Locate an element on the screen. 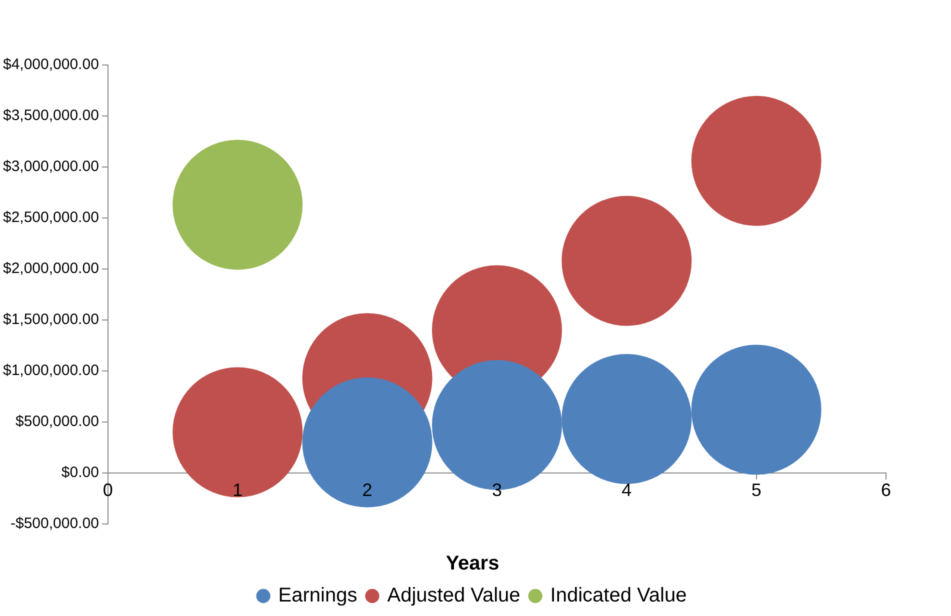 This screenshot has width=951, height=616. legend-label: Earnings is located at coordinates (318, 595).